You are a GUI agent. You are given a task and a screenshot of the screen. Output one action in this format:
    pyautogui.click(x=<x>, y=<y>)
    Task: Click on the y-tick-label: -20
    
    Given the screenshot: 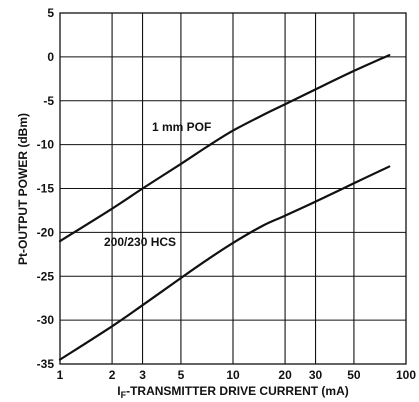 What is the action you would take?
    pyautogui.click(x=46, y=232)
    